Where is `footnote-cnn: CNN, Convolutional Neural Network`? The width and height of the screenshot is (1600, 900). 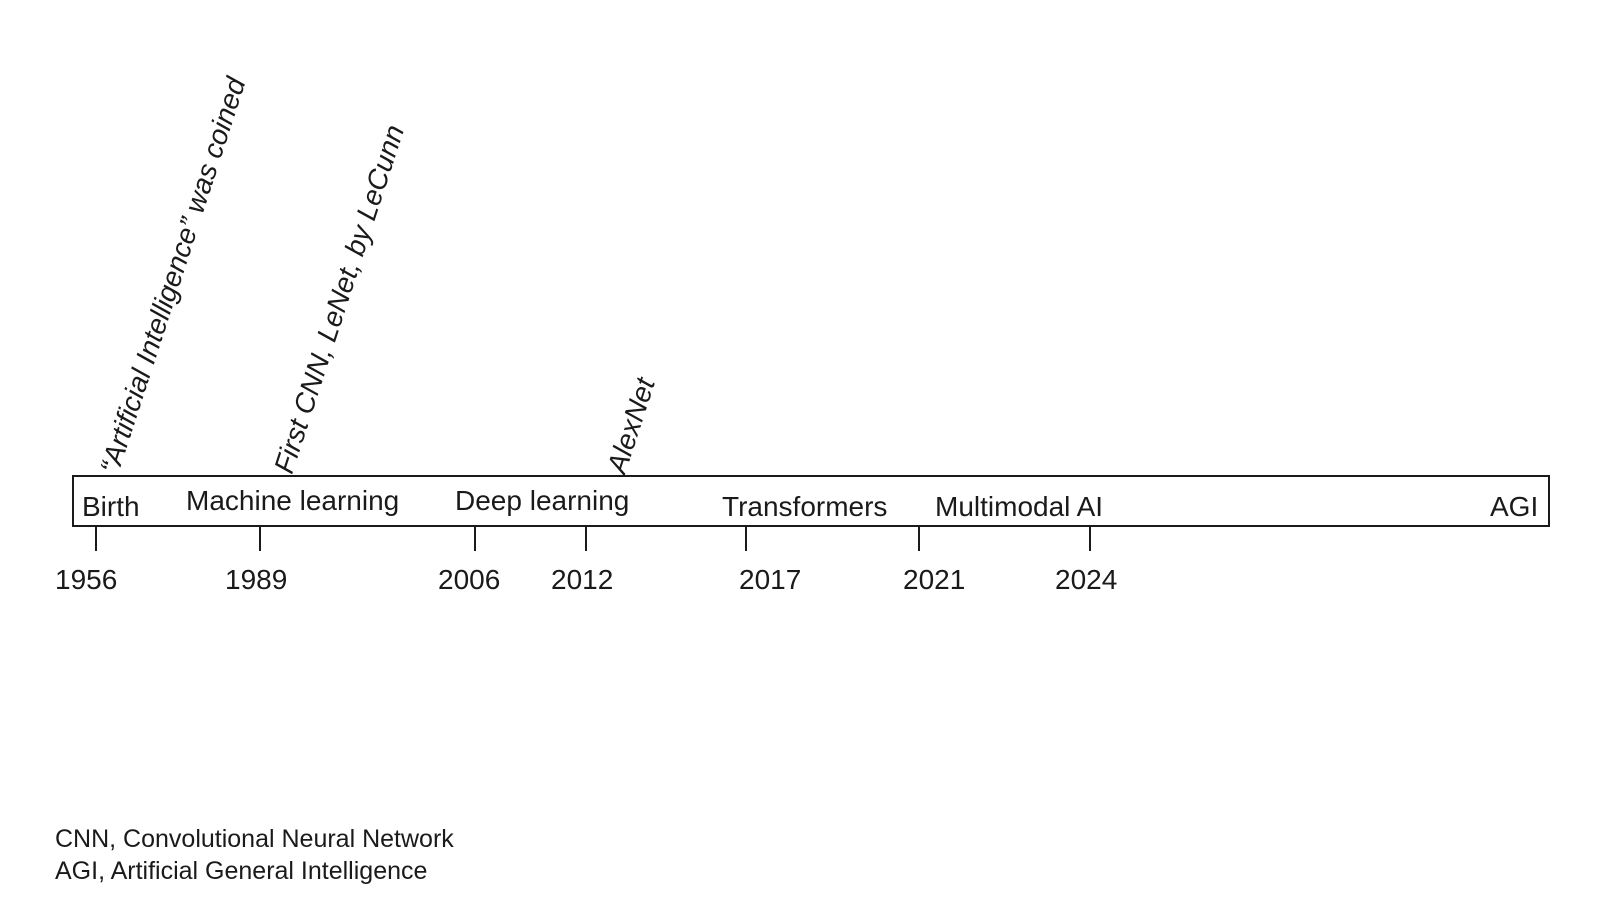
footnote-cnn: CNN, Convolutional Neural Network is located at coordinates (254, 839).